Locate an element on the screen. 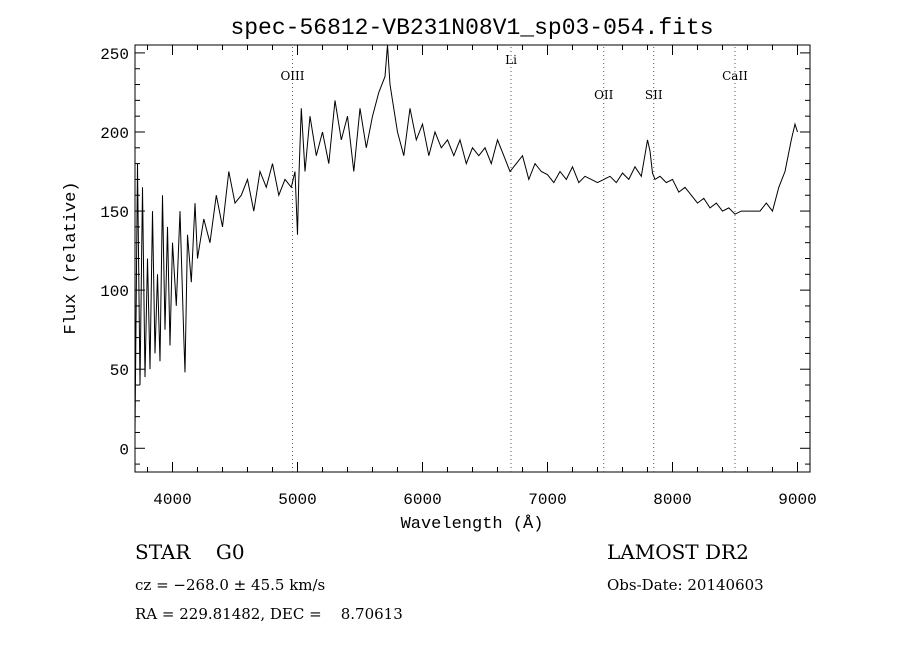  redshift-velocity: cz = −268.0 ± 45.5 km/s is located at coordinates (230, 585).